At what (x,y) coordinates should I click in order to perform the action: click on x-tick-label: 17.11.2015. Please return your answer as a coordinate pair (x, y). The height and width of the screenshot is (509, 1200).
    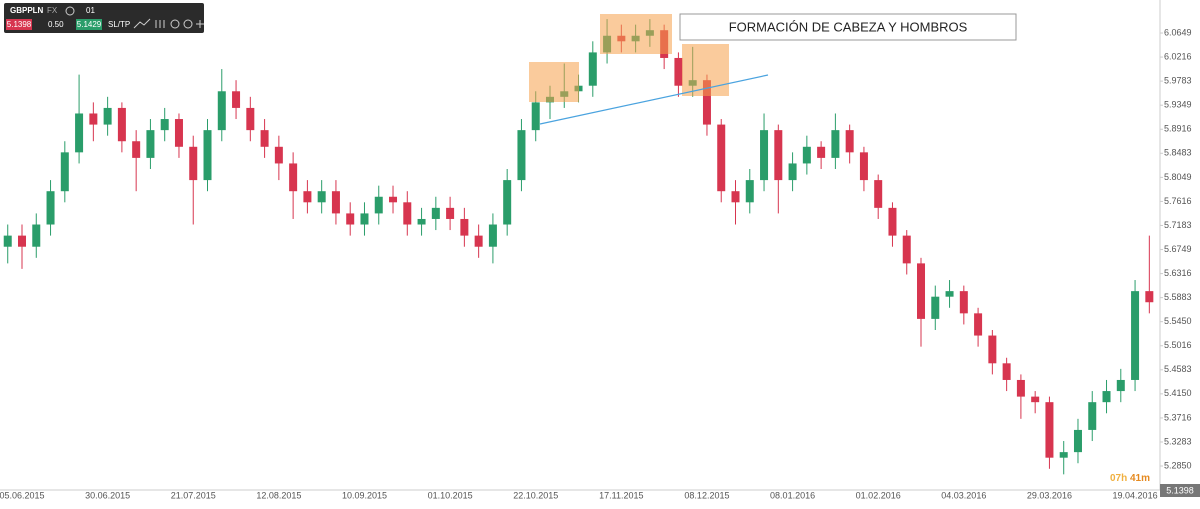
    Looking at the image, I should click on (621, 495).